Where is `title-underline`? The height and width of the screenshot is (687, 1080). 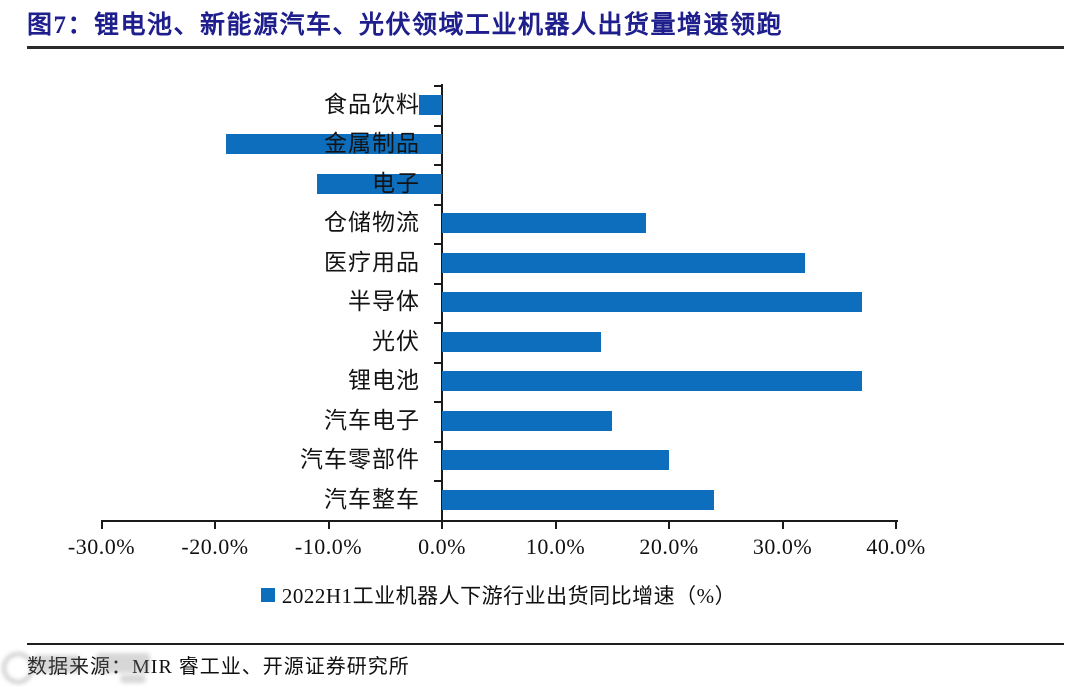
title-underline is located at coordinates (545, 47).